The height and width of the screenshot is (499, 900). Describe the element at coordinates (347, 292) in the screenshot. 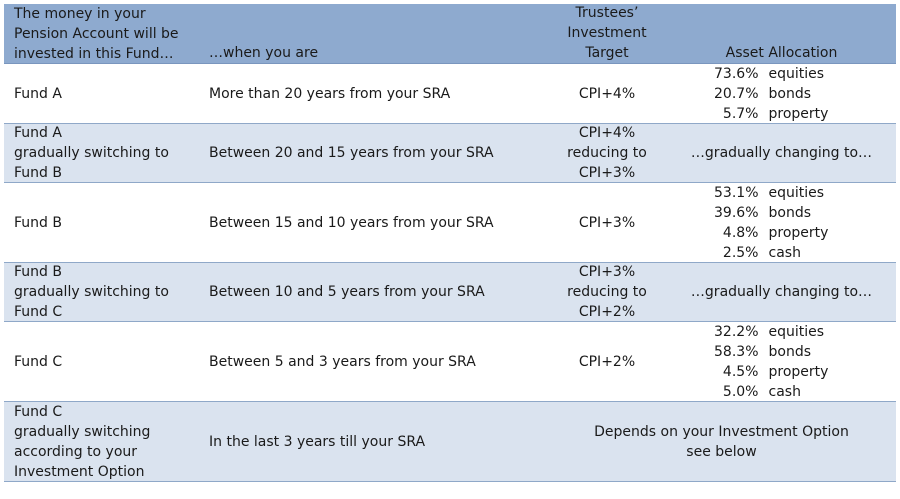

I see `when-text: Between 10 and 5 years from your SRA` at that location.